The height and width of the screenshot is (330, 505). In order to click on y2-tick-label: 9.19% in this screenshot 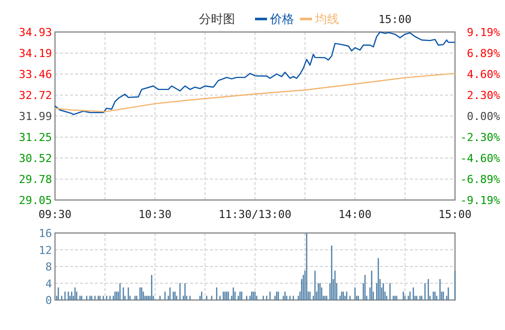, I will do `click(483, 32)`.